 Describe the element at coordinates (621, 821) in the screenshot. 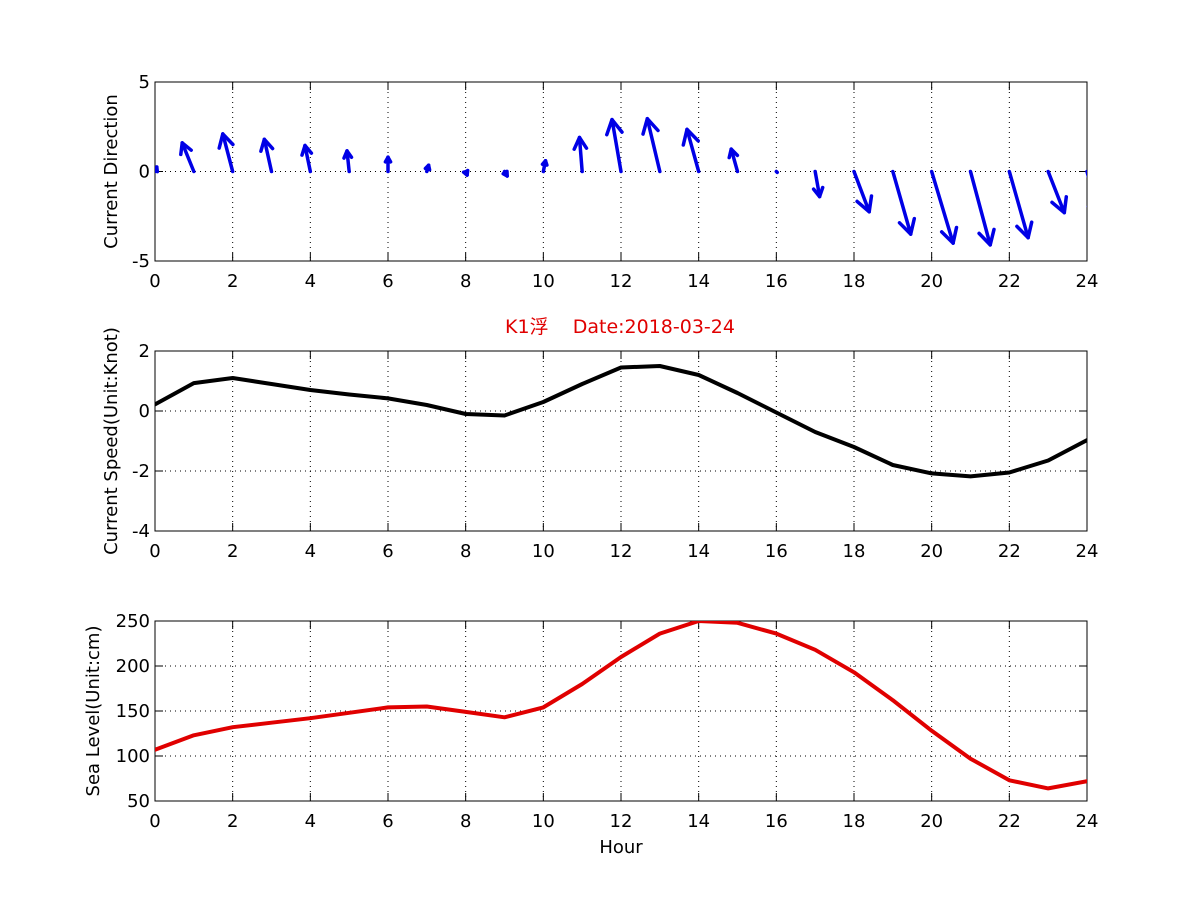

I see `sealevel-xtick-label-6: 12` at that location.